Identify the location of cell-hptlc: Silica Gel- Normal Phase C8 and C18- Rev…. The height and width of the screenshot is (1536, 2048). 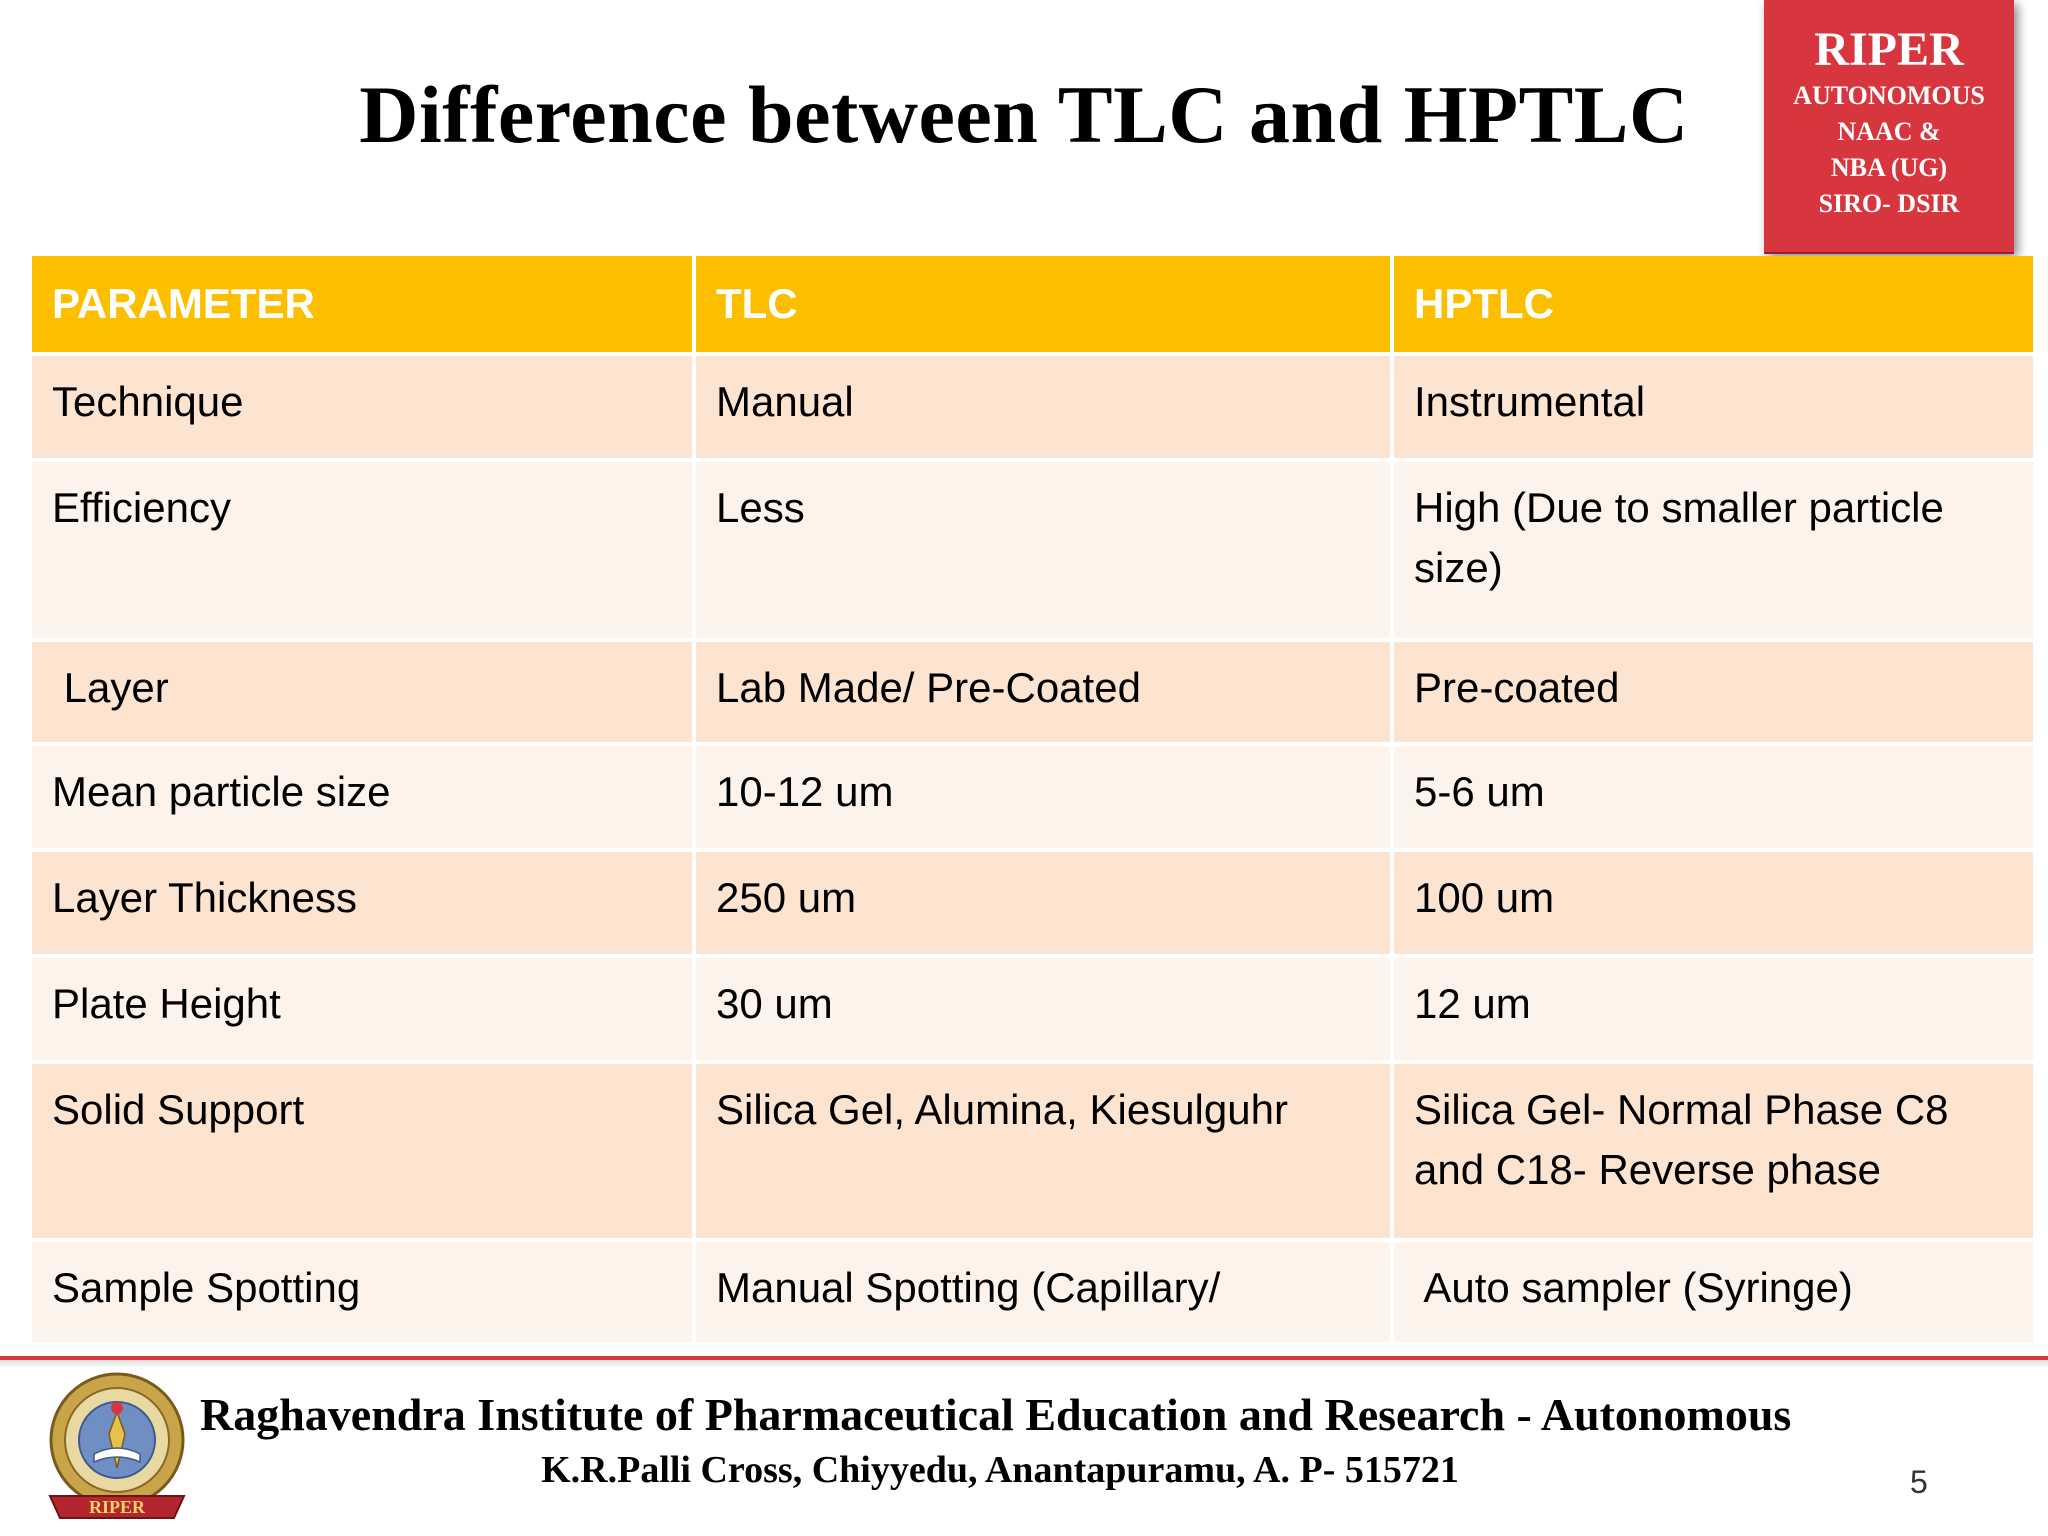
(1713, 1151).